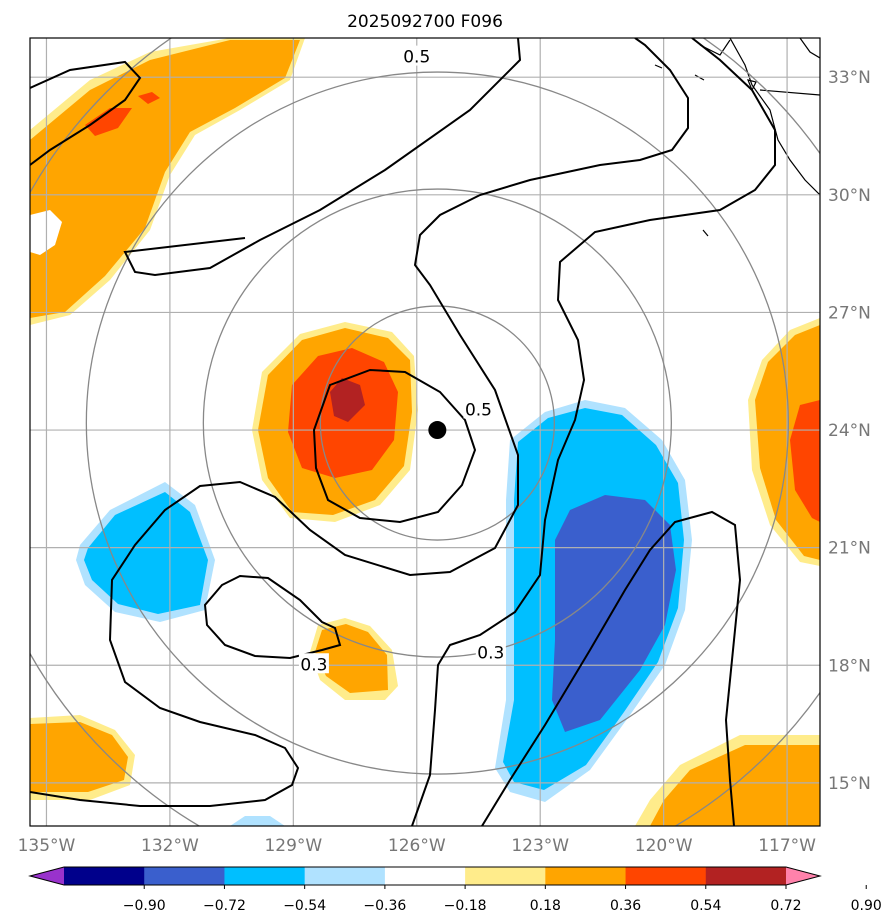 This screenshot has width=890, height=924. I want to click on colorbar-label-0: −0.90, so click(144, 906).